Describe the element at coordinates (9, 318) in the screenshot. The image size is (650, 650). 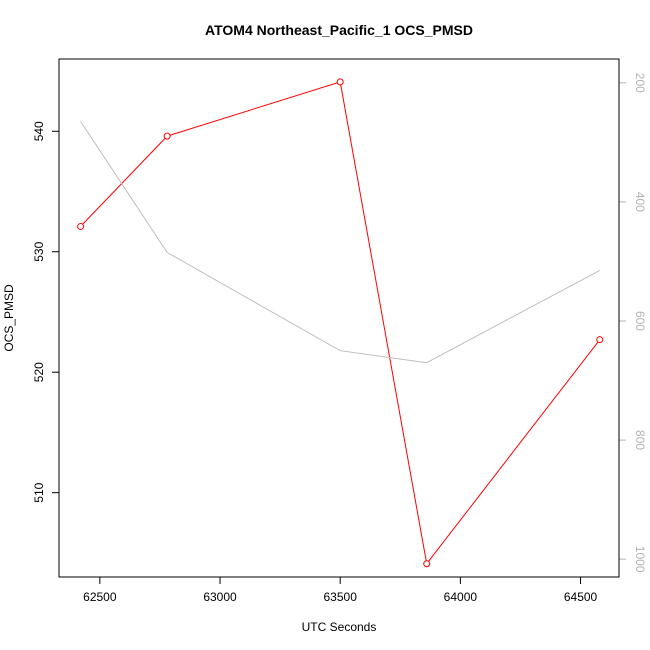
I see `y-axis-label: OCS_PMSD` at that location.